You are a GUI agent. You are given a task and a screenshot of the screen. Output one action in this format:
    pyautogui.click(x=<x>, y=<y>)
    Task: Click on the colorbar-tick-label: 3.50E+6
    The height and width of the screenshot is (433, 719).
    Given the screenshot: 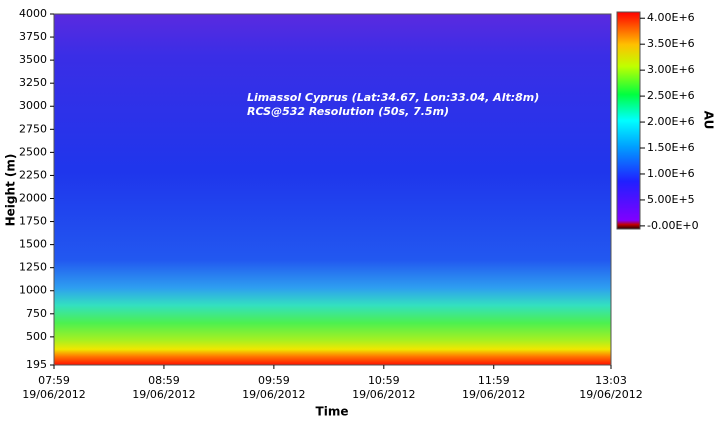 What is the action you would take?
    pyautogui.click(x=671, y=43)
    